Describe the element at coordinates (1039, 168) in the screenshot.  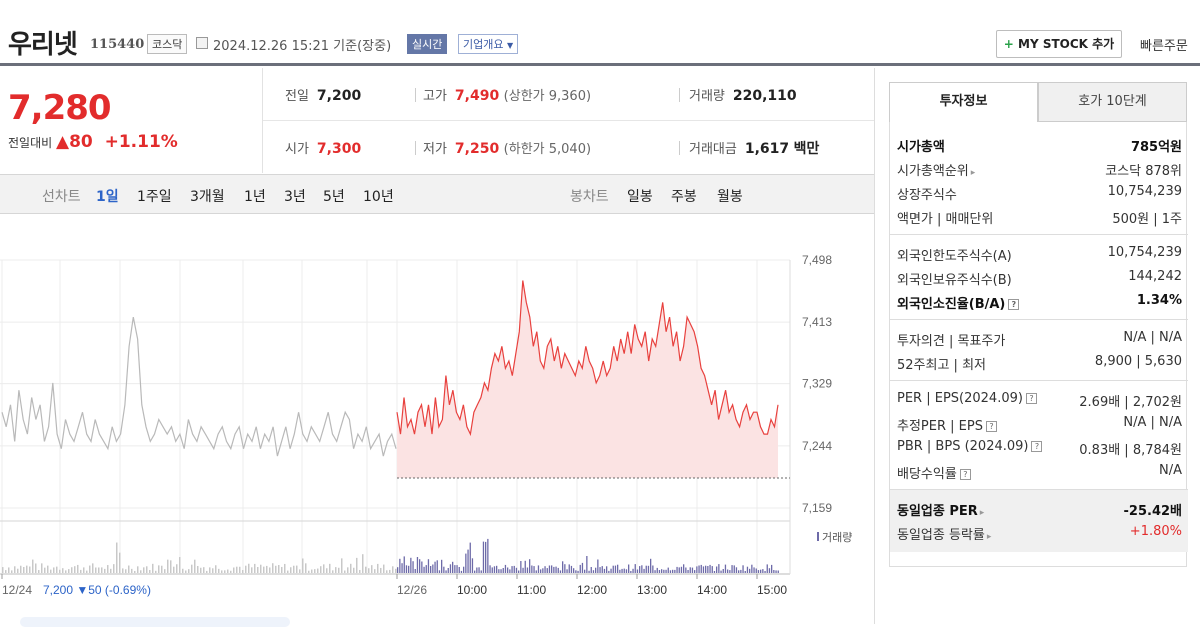
I see `info-row: 시가총액순위 ▸ 코스닥 878위` at that location.